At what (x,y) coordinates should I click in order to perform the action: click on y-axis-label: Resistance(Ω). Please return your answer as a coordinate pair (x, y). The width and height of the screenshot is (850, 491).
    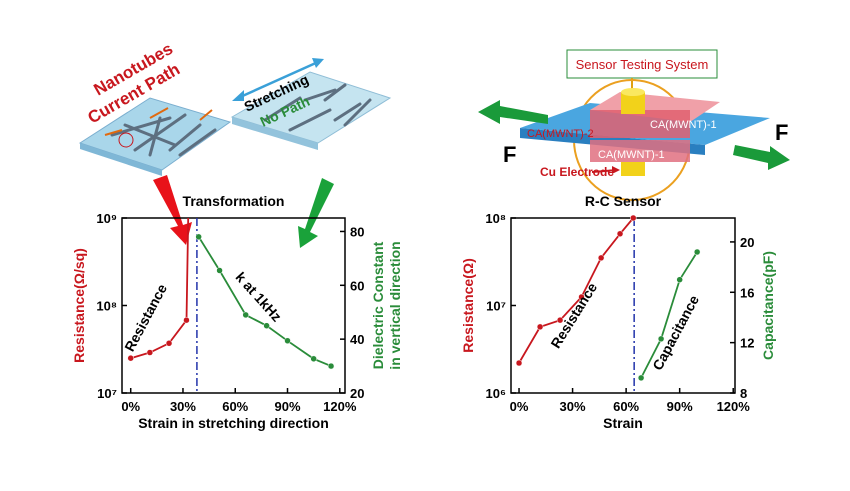
    Looking at the image, I should click on (468, 305).